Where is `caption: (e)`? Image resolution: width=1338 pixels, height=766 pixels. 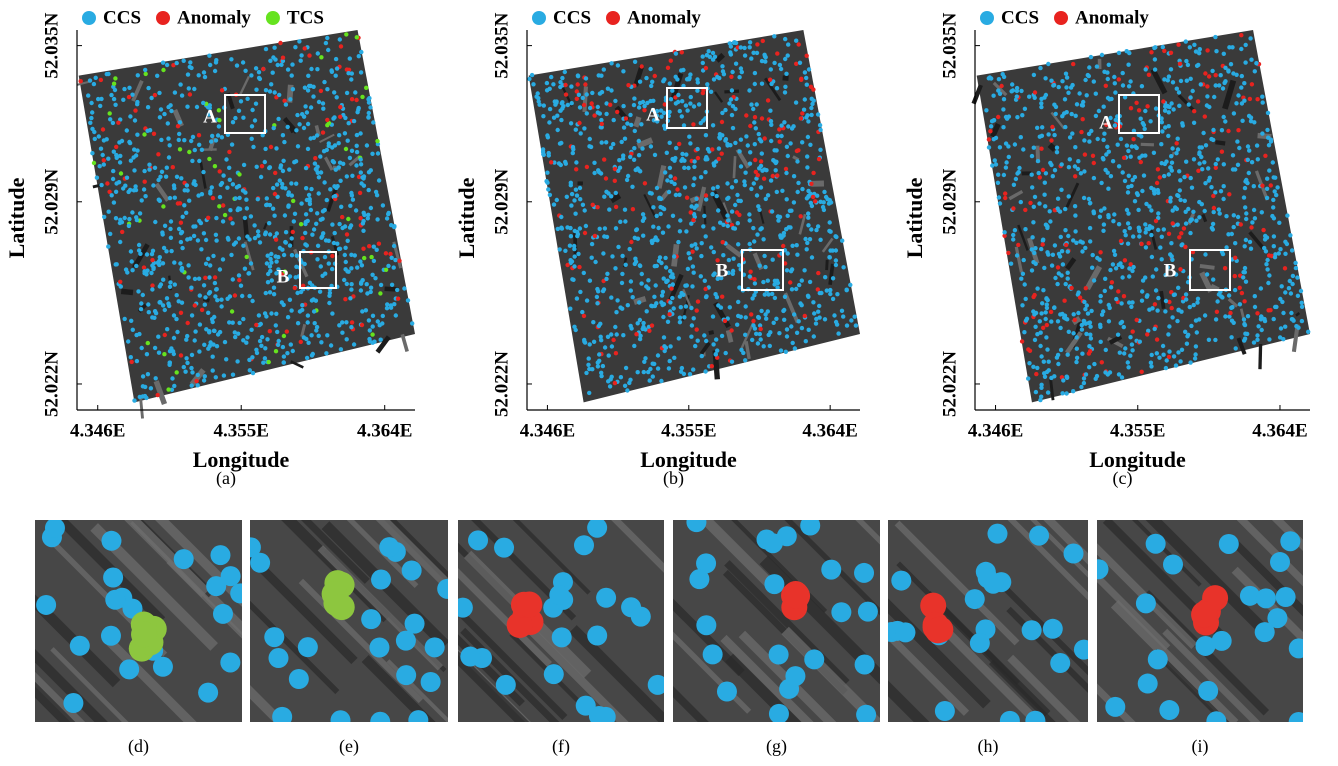 caption: (e) is located at coordinates (349, 746).